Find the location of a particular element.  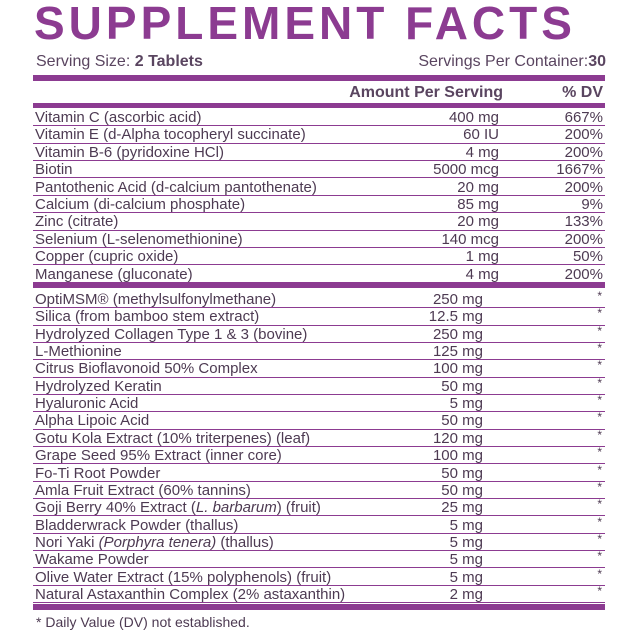

ingredient-name: Nori Yaki (Porphyra tenera) (thallus) is located at coordinates (154, 542).